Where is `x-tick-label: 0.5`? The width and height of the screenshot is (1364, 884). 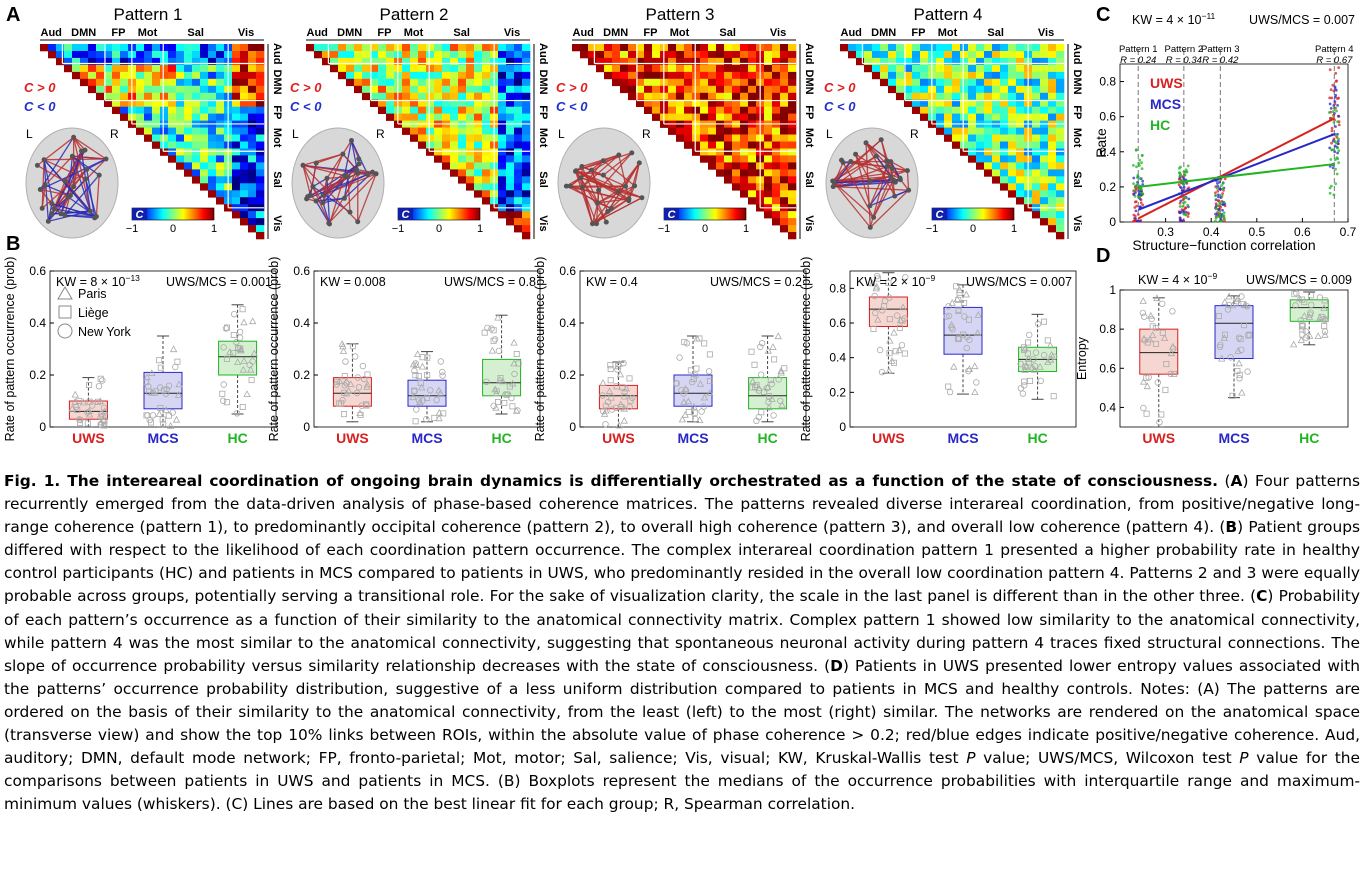
x-tick-label: 0.5 is located at coordinates (1256, 232).